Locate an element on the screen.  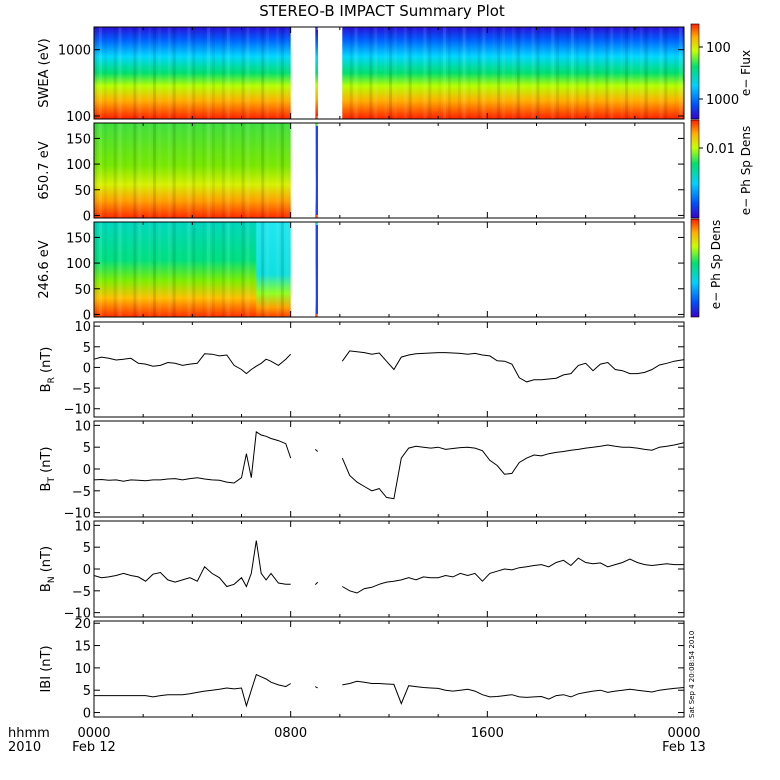
y-tick-label: 100 is located at coordinates (78, 264).